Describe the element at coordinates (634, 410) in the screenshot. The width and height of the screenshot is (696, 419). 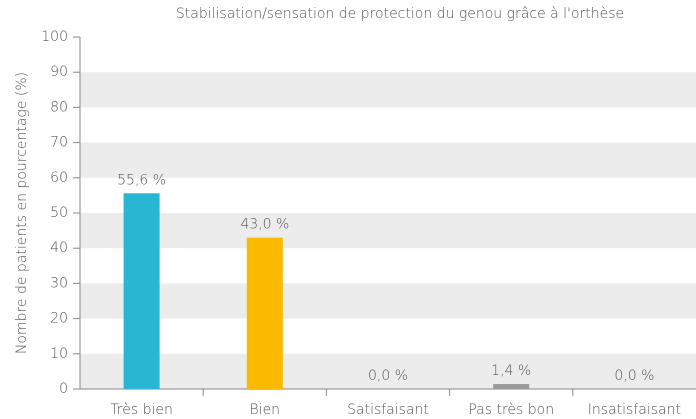
I see `x-tick-label: Insatisfaisant` at that location.